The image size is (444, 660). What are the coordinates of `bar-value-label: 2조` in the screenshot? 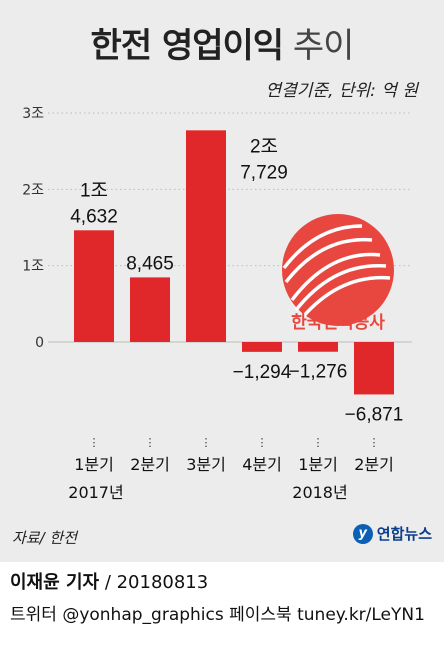 It's located at (264, 146).